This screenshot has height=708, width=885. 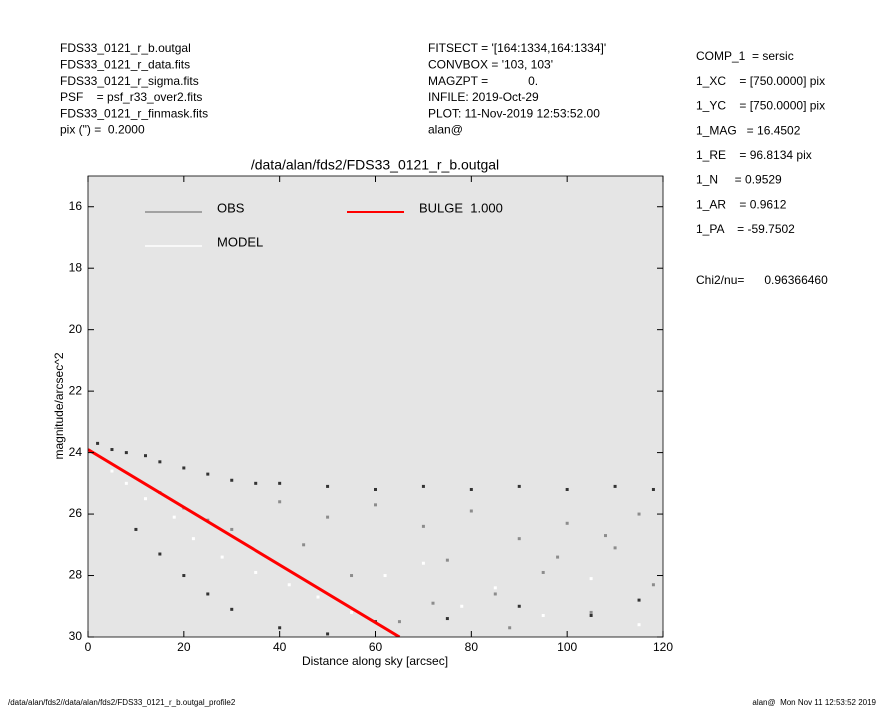 I want to click on header-left-line: FDS33_0121_r_finmask.fits, so click(x=134, y=113).